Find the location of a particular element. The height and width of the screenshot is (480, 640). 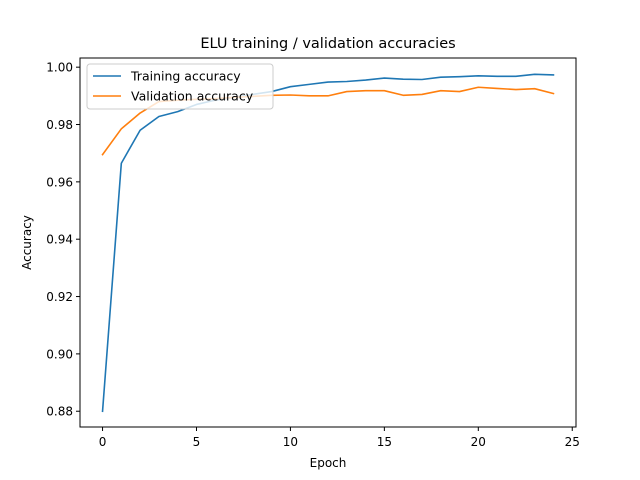

y-tick-label: 0.96 is located at coordinates (59, 182).